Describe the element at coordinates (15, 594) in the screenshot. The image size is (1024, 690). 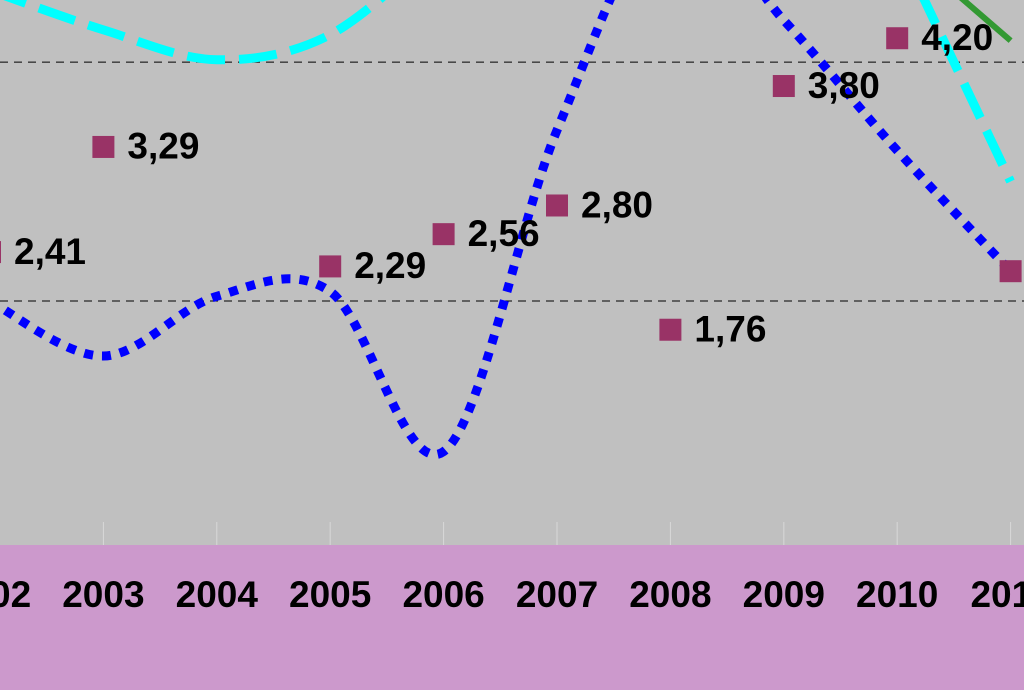
I see `x-tick-label: 2002` at that location.